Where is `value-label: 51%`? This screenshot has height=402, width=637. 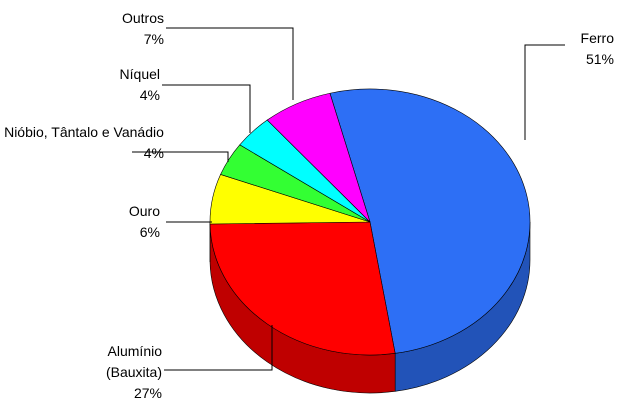 value-label: 51% is located at coordinates (599, 59).